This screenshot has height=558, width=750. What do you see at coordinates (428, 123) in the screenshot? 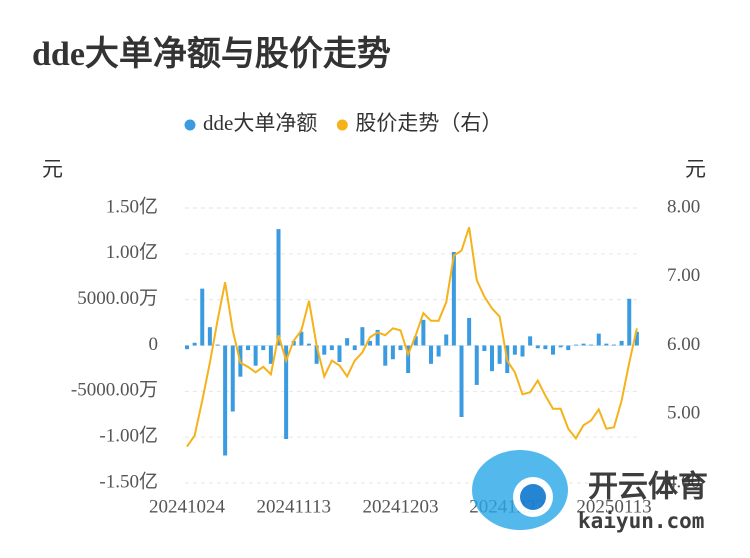
I see `legend-label: 股价走势（右）` at bounding box center [428, 123].